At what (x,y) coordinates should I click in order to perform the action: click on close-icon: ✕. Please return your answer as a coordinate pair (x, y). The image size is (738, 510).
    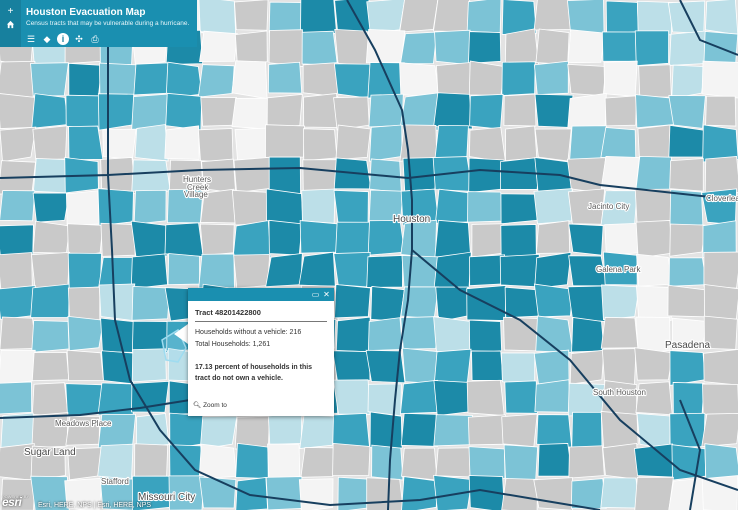
    Looking at the image, I should click on (326, 294).